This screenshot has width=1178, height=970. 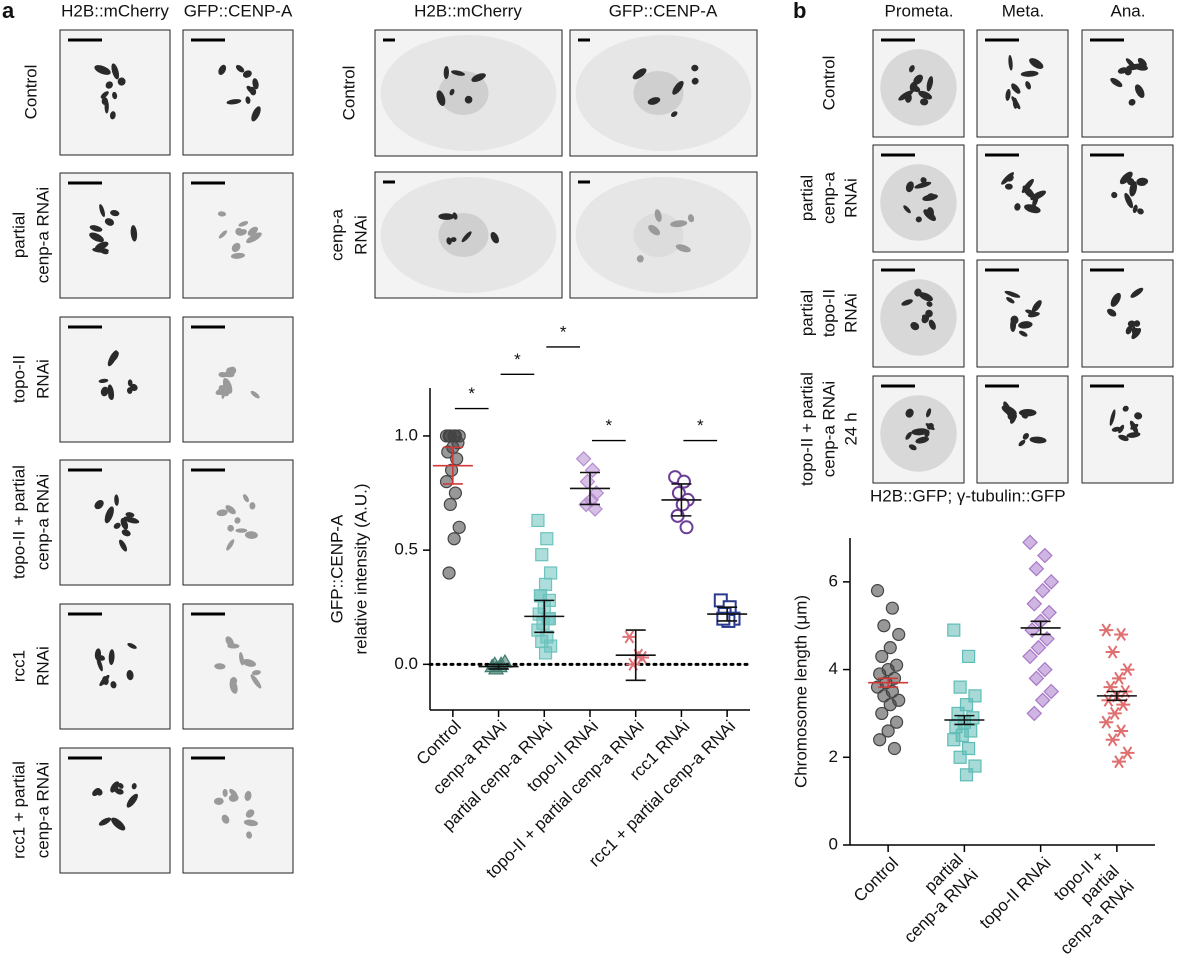 I want to click on row-label: partial, so click(x=806, y=313).